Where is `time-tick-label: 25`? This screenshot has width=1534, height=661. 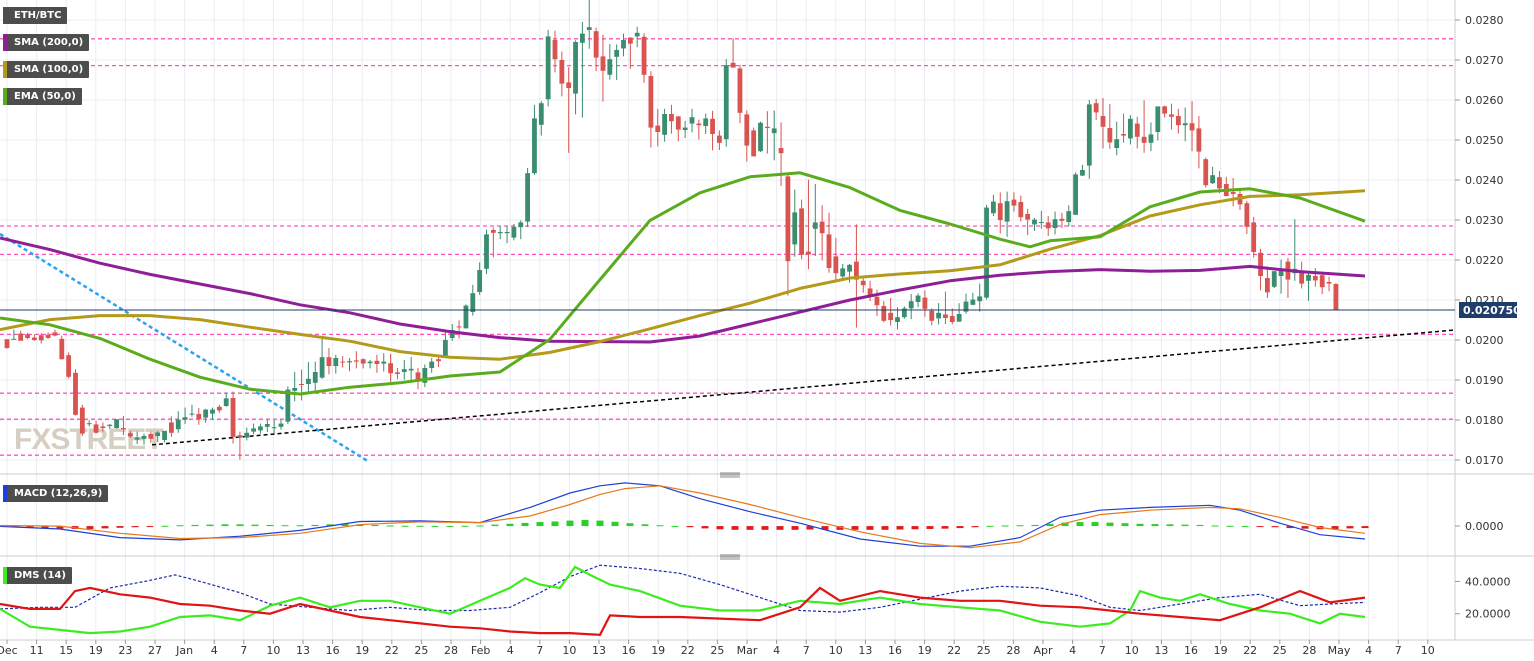 time-tick-label: 25 is located at coordinates (717, 650).